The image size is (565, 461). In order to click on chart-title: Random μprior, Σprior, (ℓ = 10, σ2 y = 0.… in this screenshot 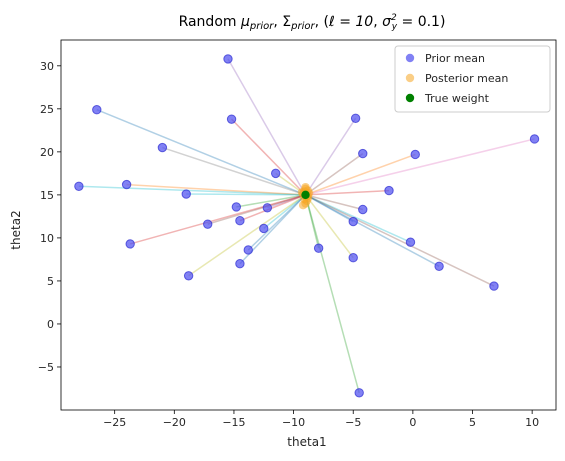, I will do `click(312, 22)`.